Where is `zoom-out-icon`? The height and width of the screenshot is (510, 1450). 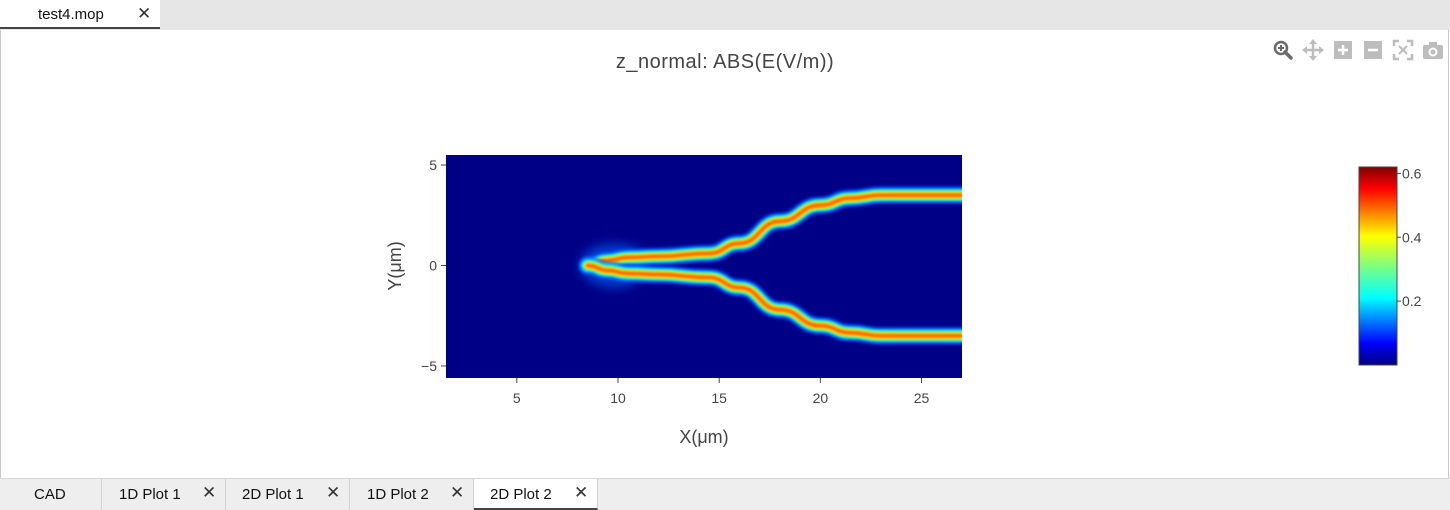 zoom-out-icon is located at coordinates (1373, 50).